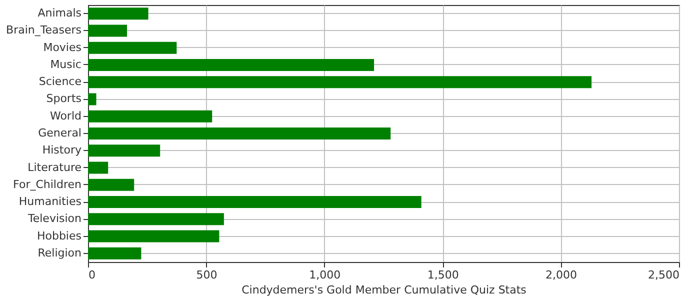  I want to click on x-tick-label: 1,500, so click(443, 275).